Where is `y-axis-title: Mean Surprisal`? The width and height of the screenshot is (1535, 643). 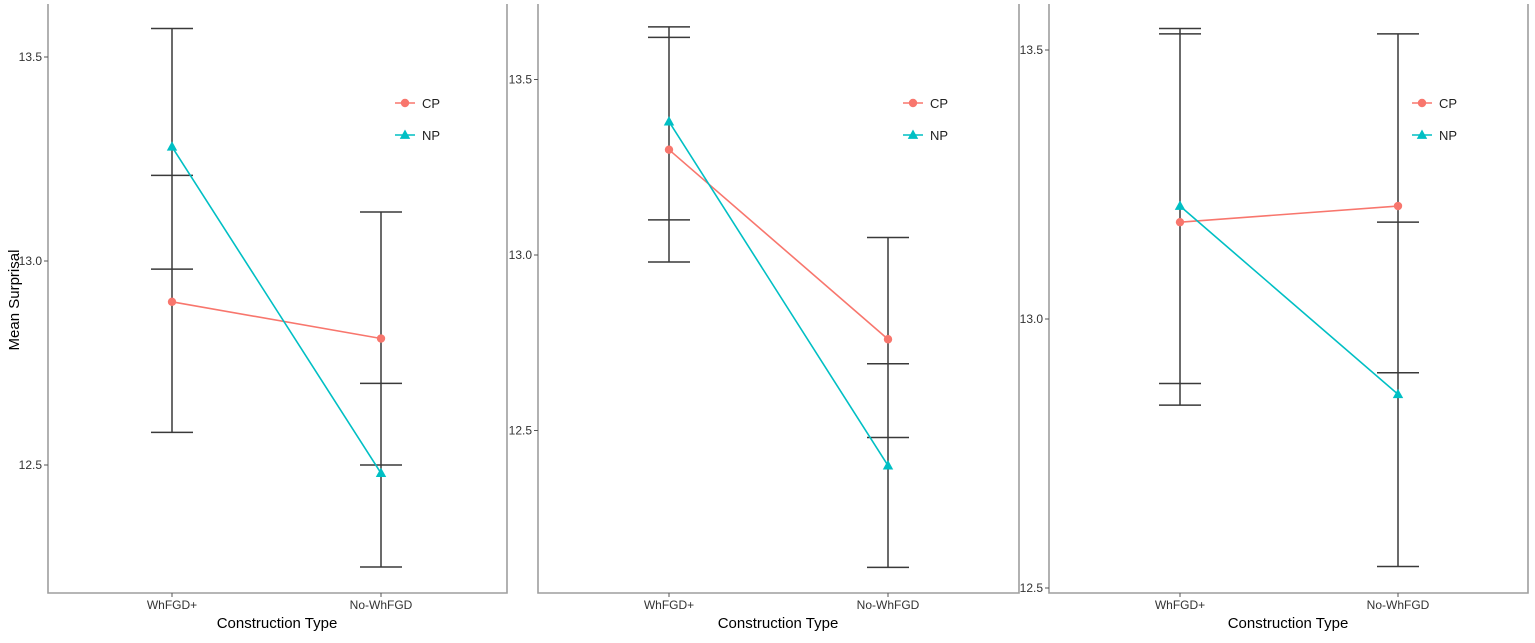
y-axis-title: Mean Surprisal is located at coordinates (14, 300).